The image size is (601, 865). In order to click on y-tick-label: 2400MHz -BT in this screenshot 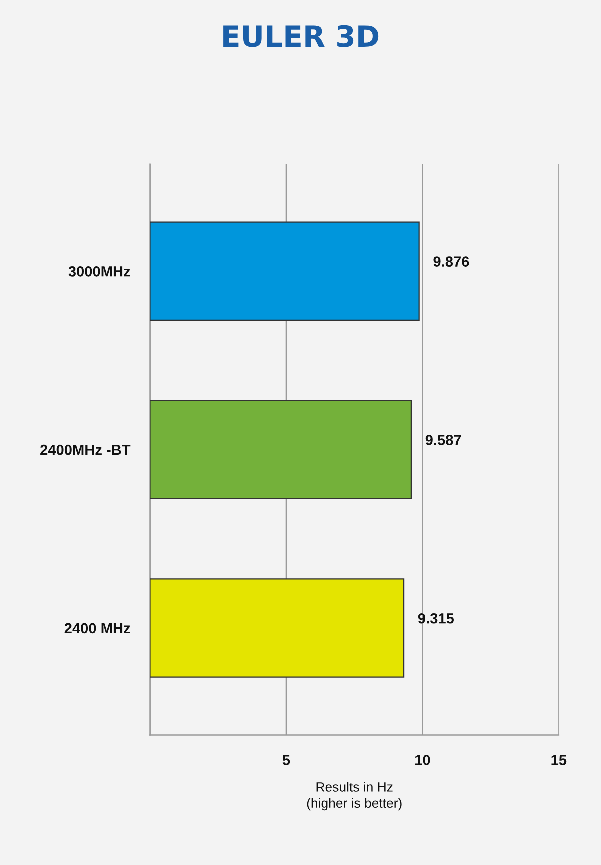, I will do `click(85, 450)`.